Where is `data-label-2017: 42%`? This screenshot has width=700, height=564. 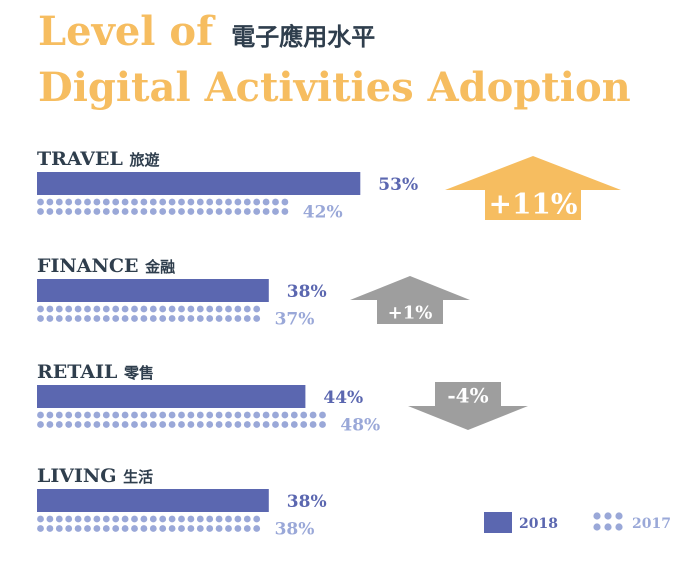 data-label-2017: 42% is located at coordinates (323, 213).